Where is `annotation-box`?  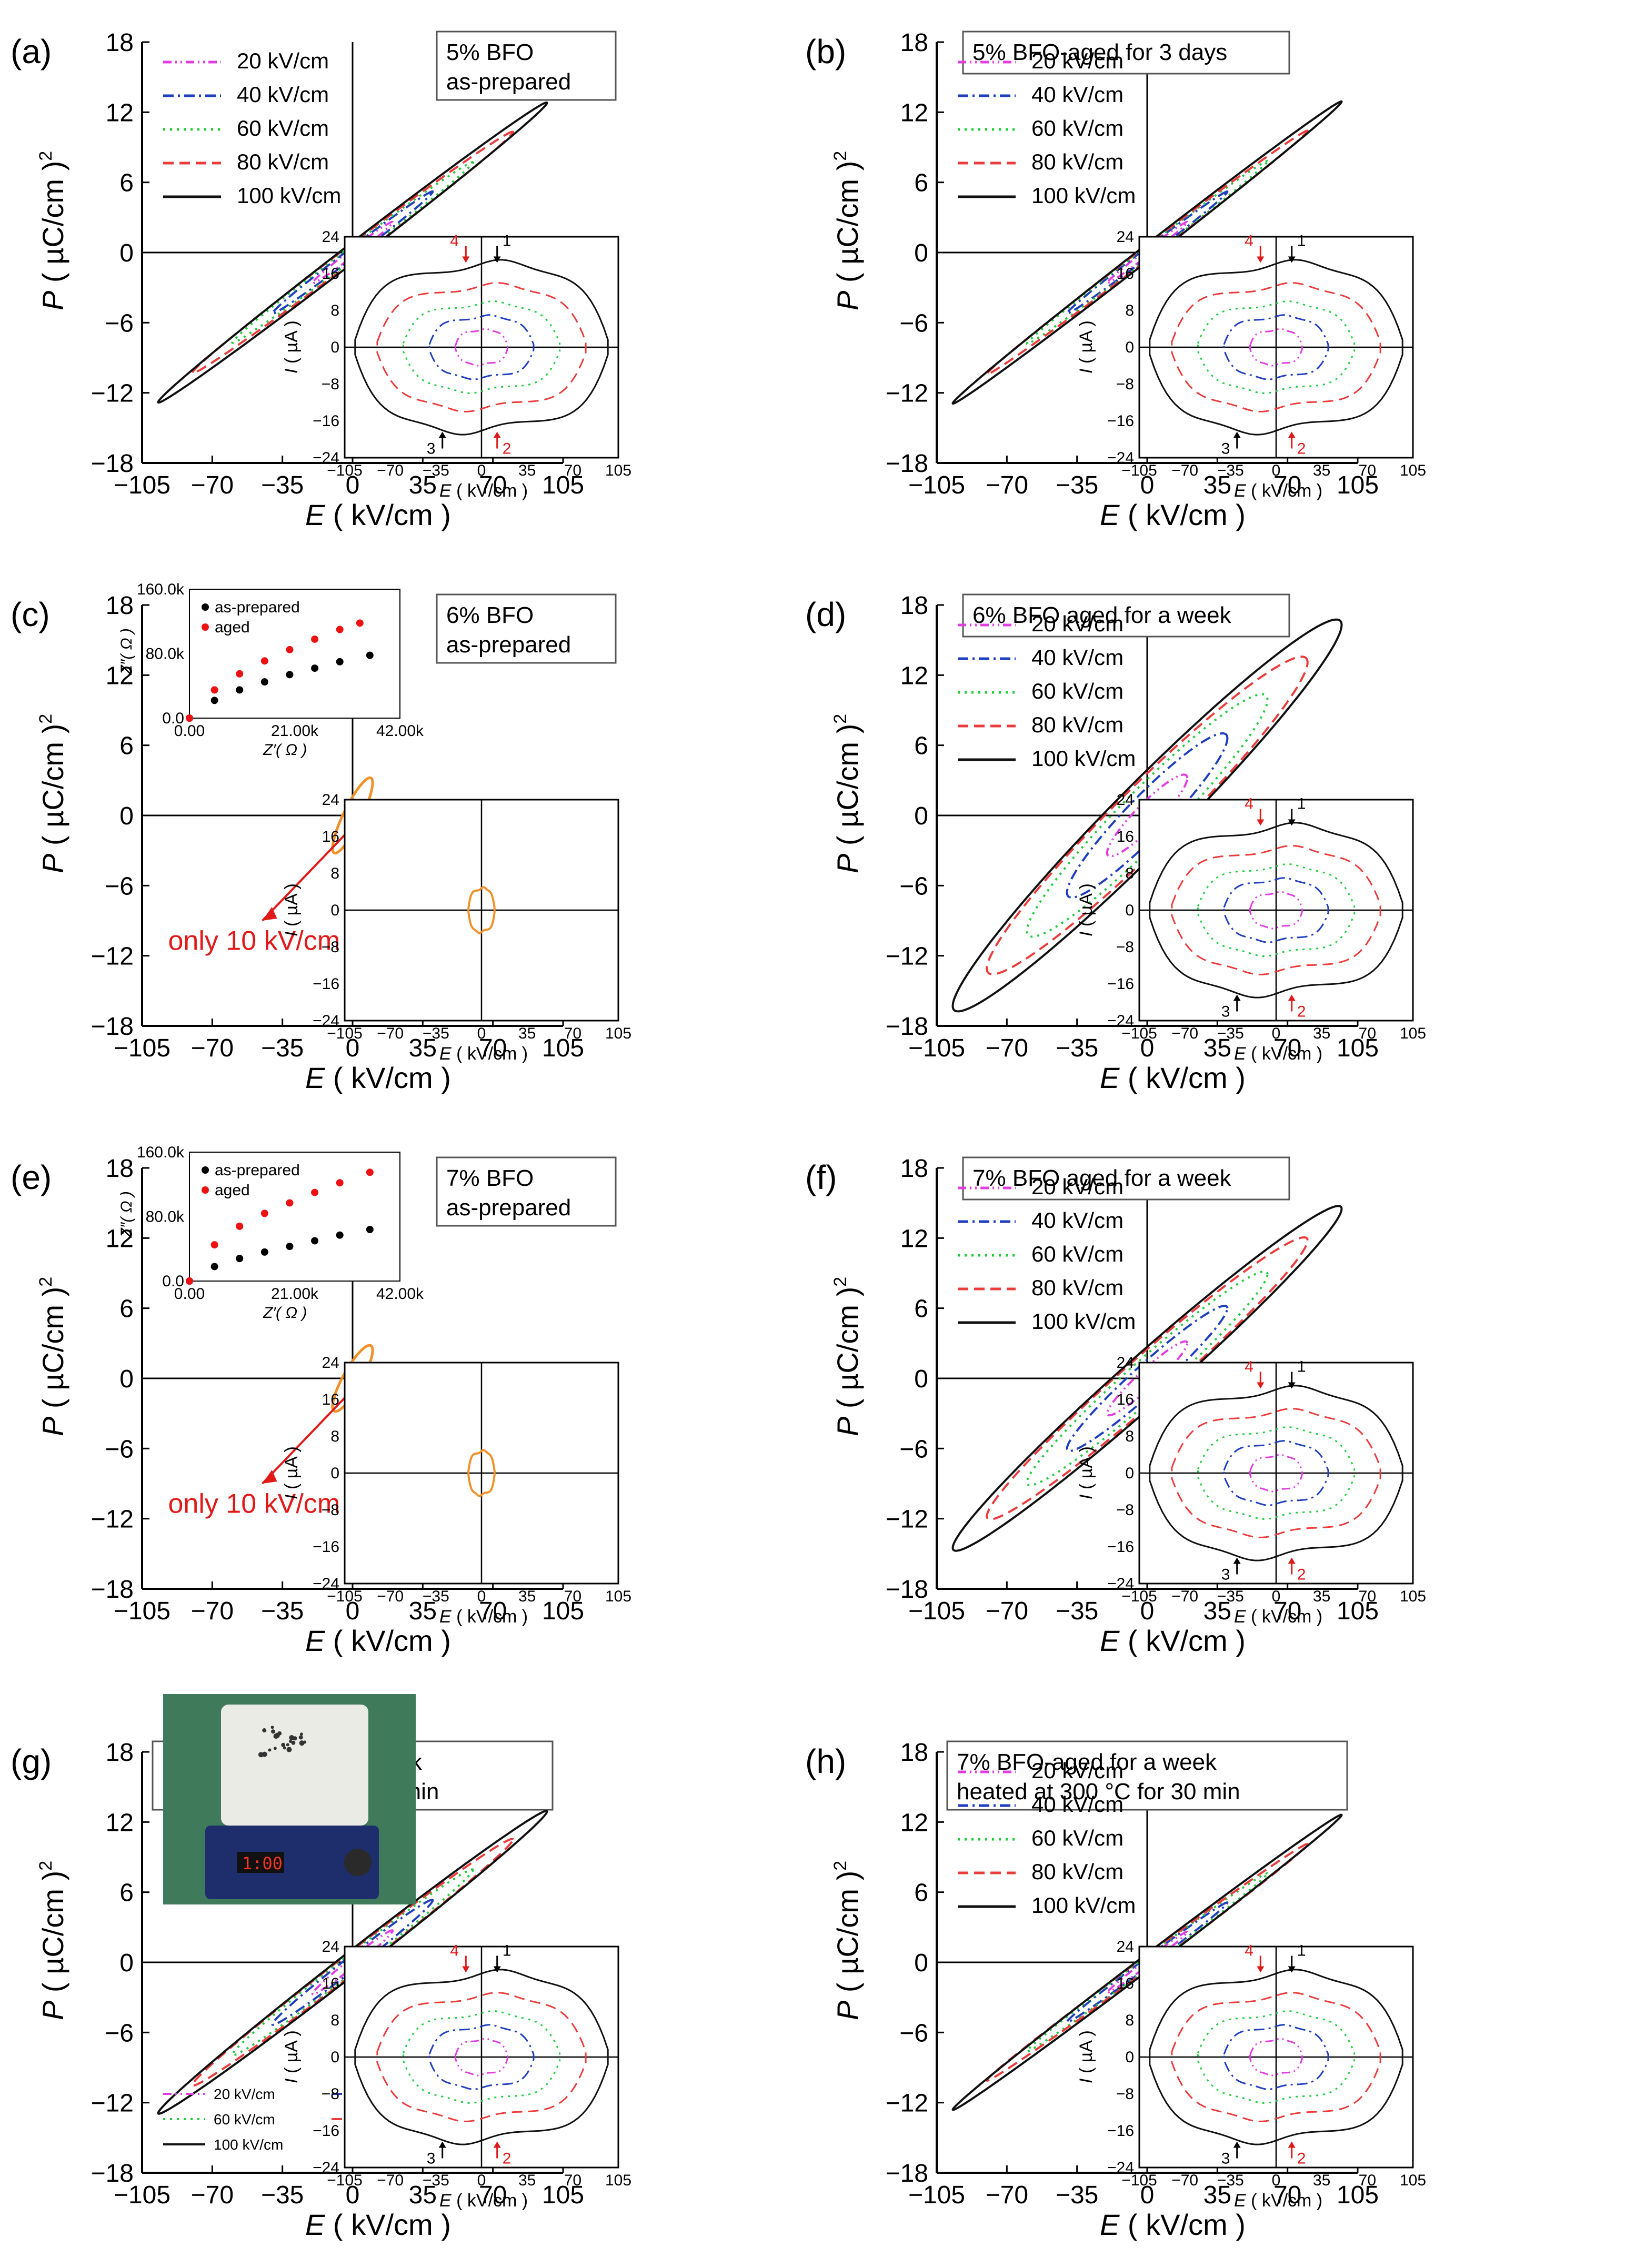
annotation-box is located at coordinates (1126, 615).